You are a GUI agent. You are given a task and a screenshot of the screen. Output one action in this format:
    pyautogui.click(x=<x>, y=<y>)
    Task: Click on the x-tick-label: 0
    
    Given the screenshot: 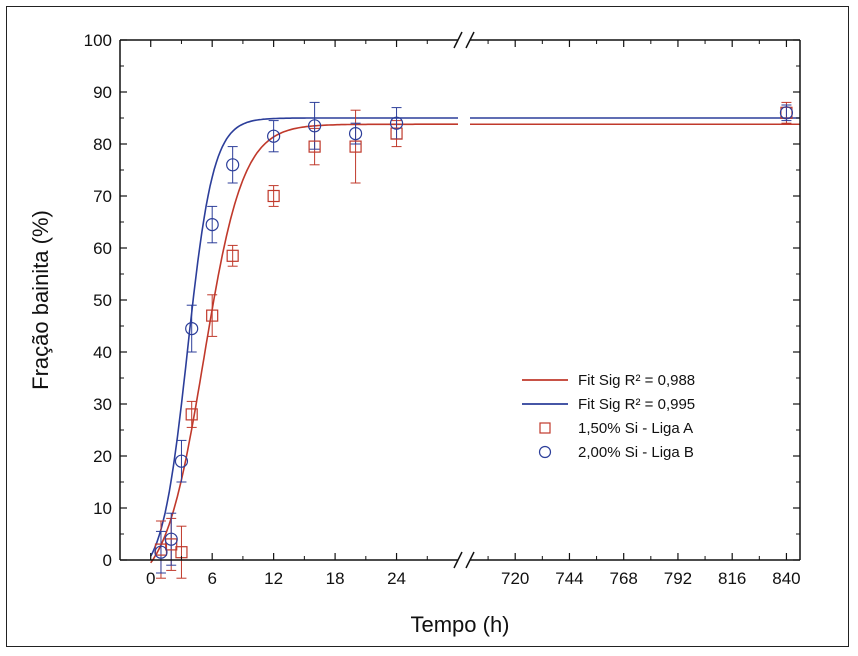 What is the action you would take?
    pyautogui.click(x=150, y=578)
    